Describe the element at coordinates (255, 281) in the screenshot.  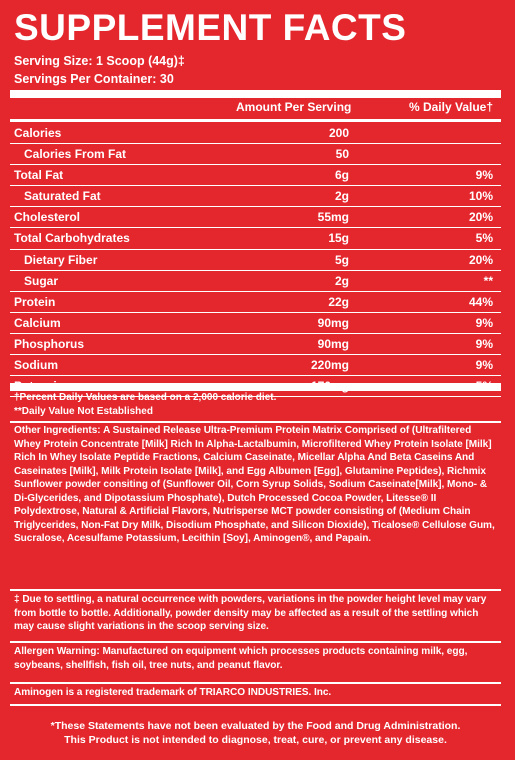
I see `nutrient-row: Sugar 2g **` at that location.